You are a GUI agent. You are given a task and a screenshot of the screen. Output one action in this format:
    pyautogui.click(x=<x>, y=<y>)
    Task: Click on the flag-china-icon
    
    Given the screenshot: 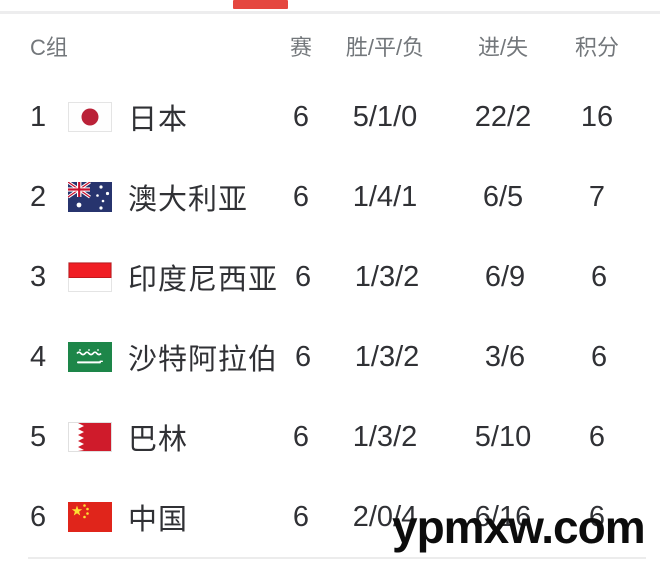 What is the action you would take?
    pyautogui.click(x=90, y=517)
    